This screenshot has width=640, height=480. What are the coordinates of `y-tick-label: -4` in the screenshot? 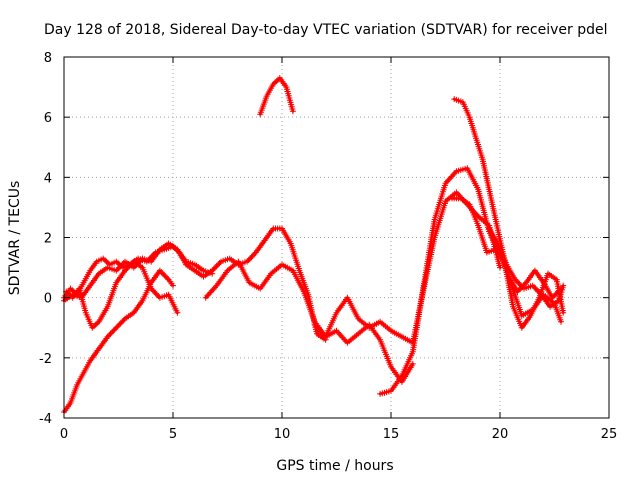 It's located at (45, 419).